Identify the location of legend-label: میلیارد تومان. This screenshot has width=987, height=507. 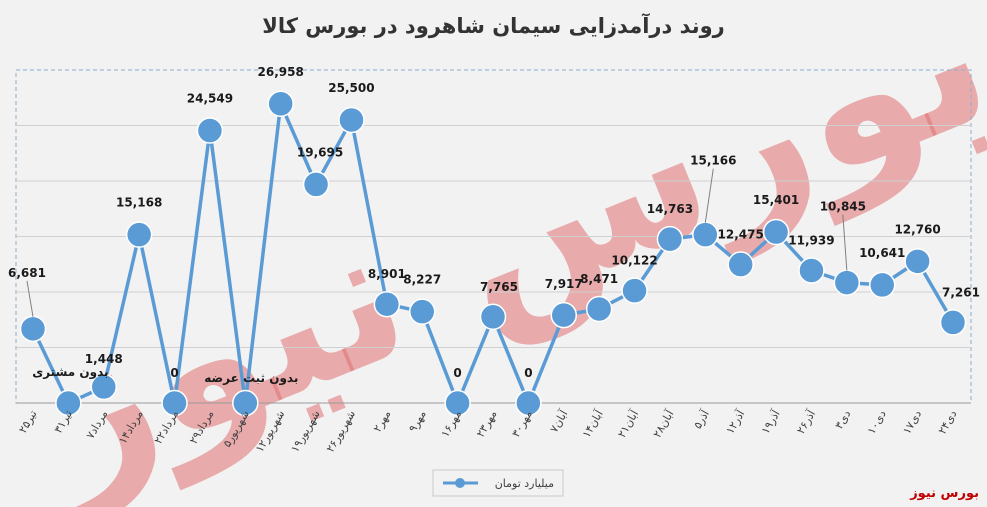
(524, 483).